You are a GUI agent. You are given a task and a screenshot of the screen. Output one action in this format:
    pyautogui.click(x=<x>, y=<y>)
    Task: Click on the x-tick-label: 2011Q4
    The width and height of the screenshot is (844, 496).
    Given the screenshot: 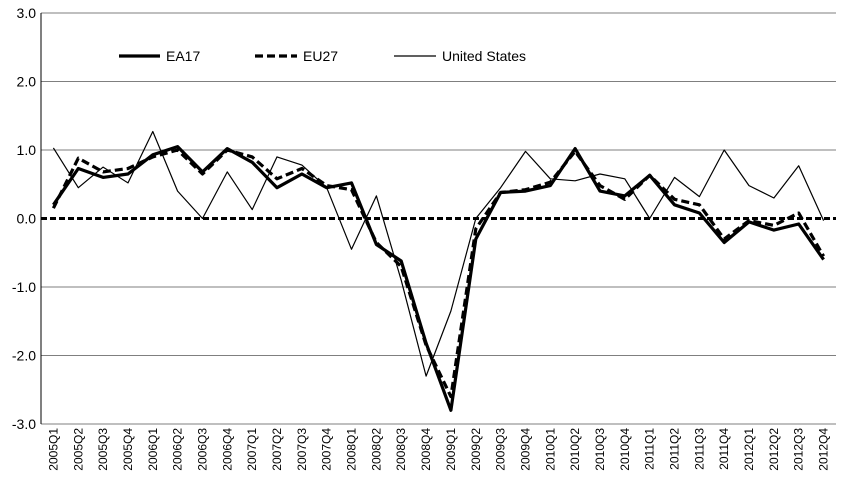 What is the action you would take?
    pyautogui.click(x=724, y=449)
    